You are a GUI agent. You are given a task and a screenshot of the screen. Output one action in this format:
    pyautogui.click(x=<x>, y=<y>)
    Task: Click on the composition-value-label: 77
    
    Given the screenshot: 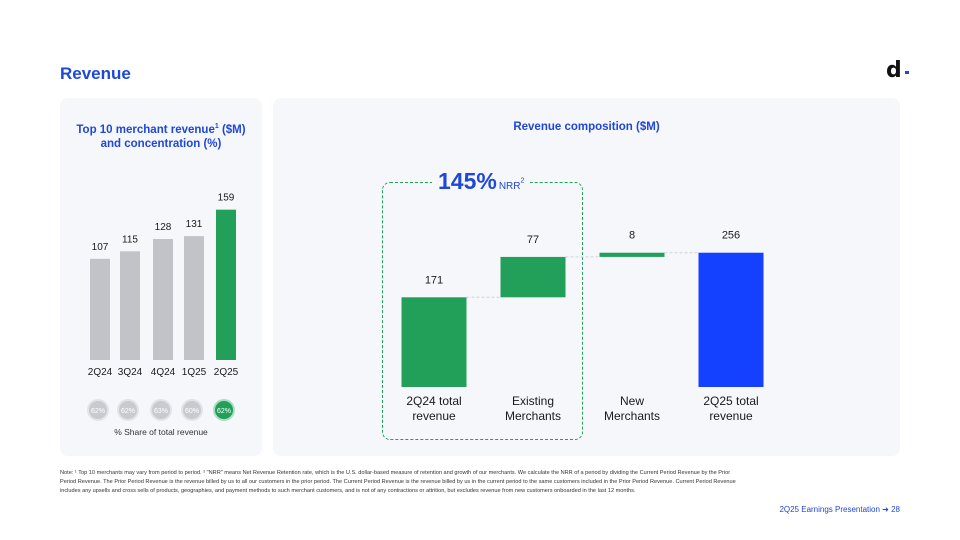 What is the action you would take?
    pyautogui.click(x=533, y=240)
    